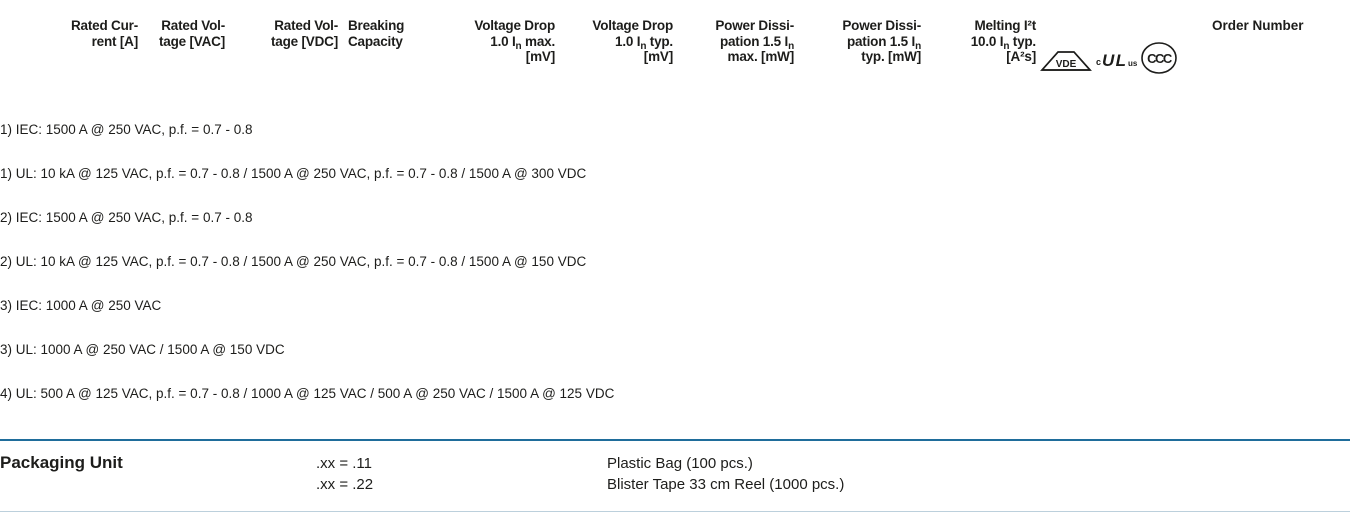  What do you see at coordinates (104, 33) in the screenshot?
I see `header-rated-current: Rated Cur- rent [A]` at bounding box center [104, 33].